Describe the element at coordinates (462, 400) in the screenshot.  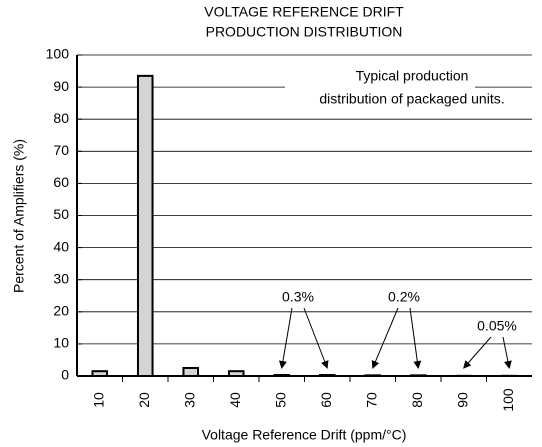
I see `x-tick-label: 90` at that location.